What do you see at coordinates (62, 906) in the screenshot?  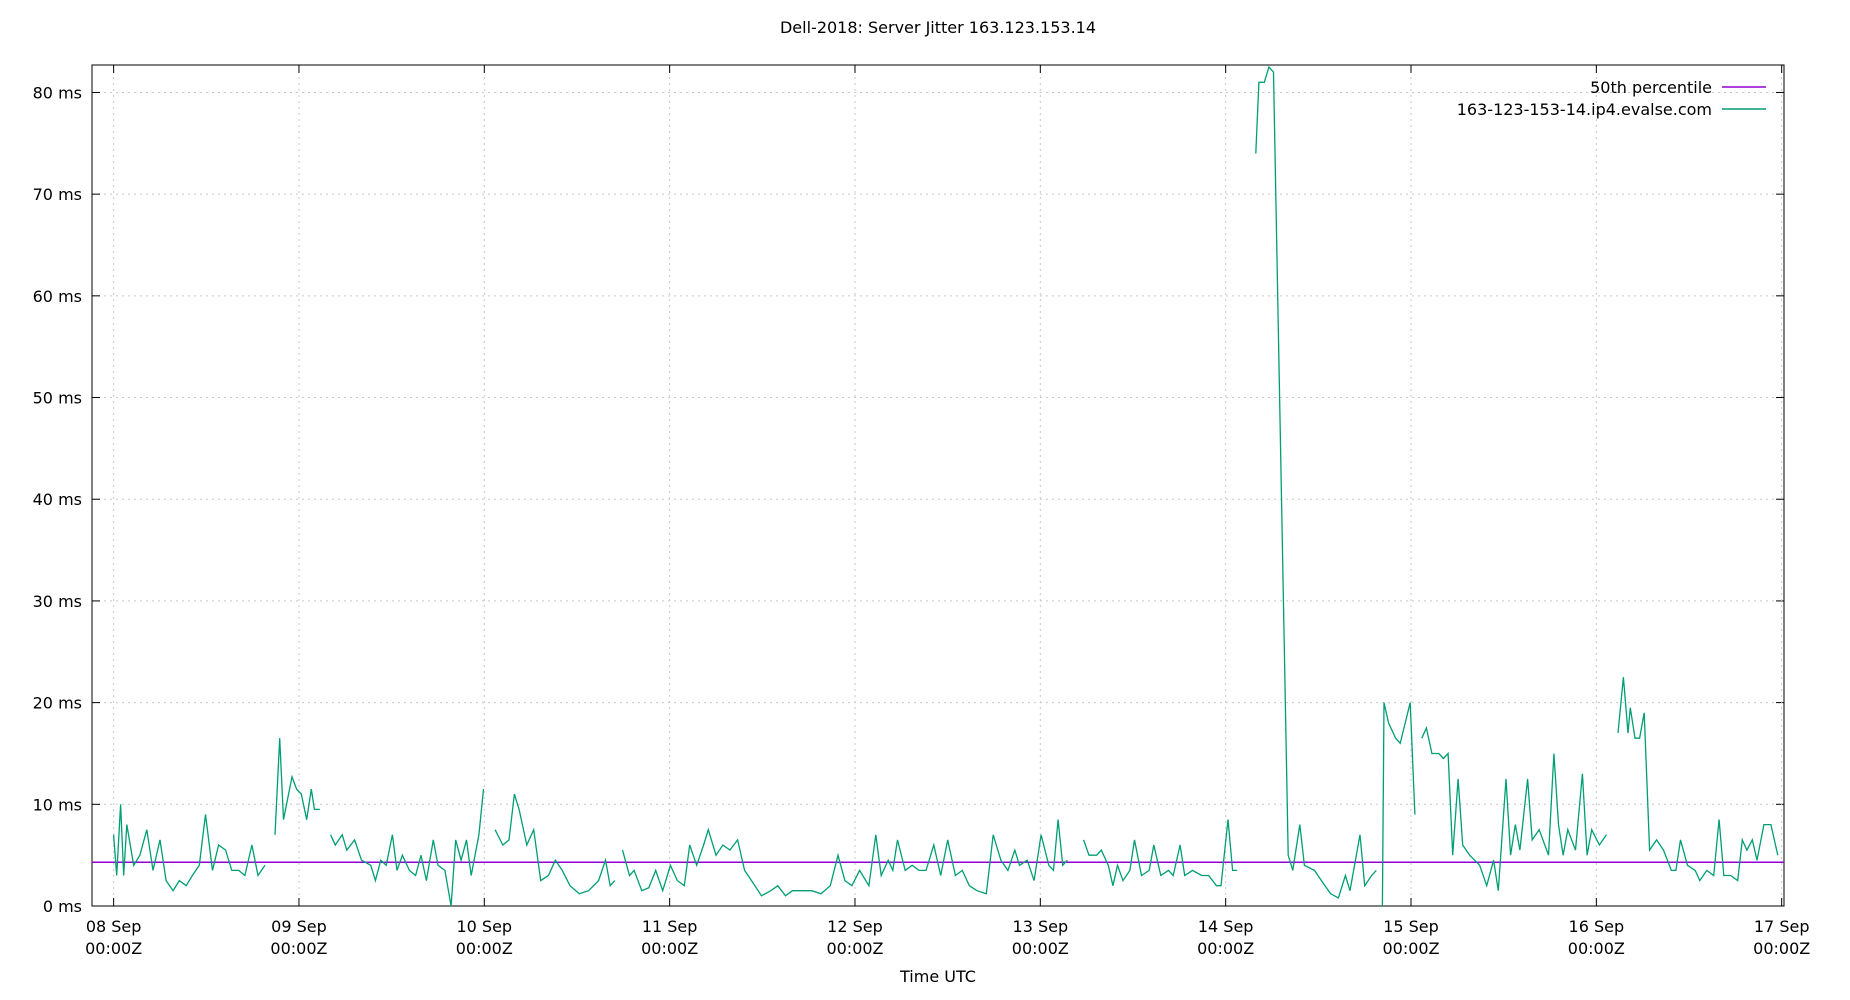 I see `y-tick-label: 0 ms` at bounding box center [62, 906].